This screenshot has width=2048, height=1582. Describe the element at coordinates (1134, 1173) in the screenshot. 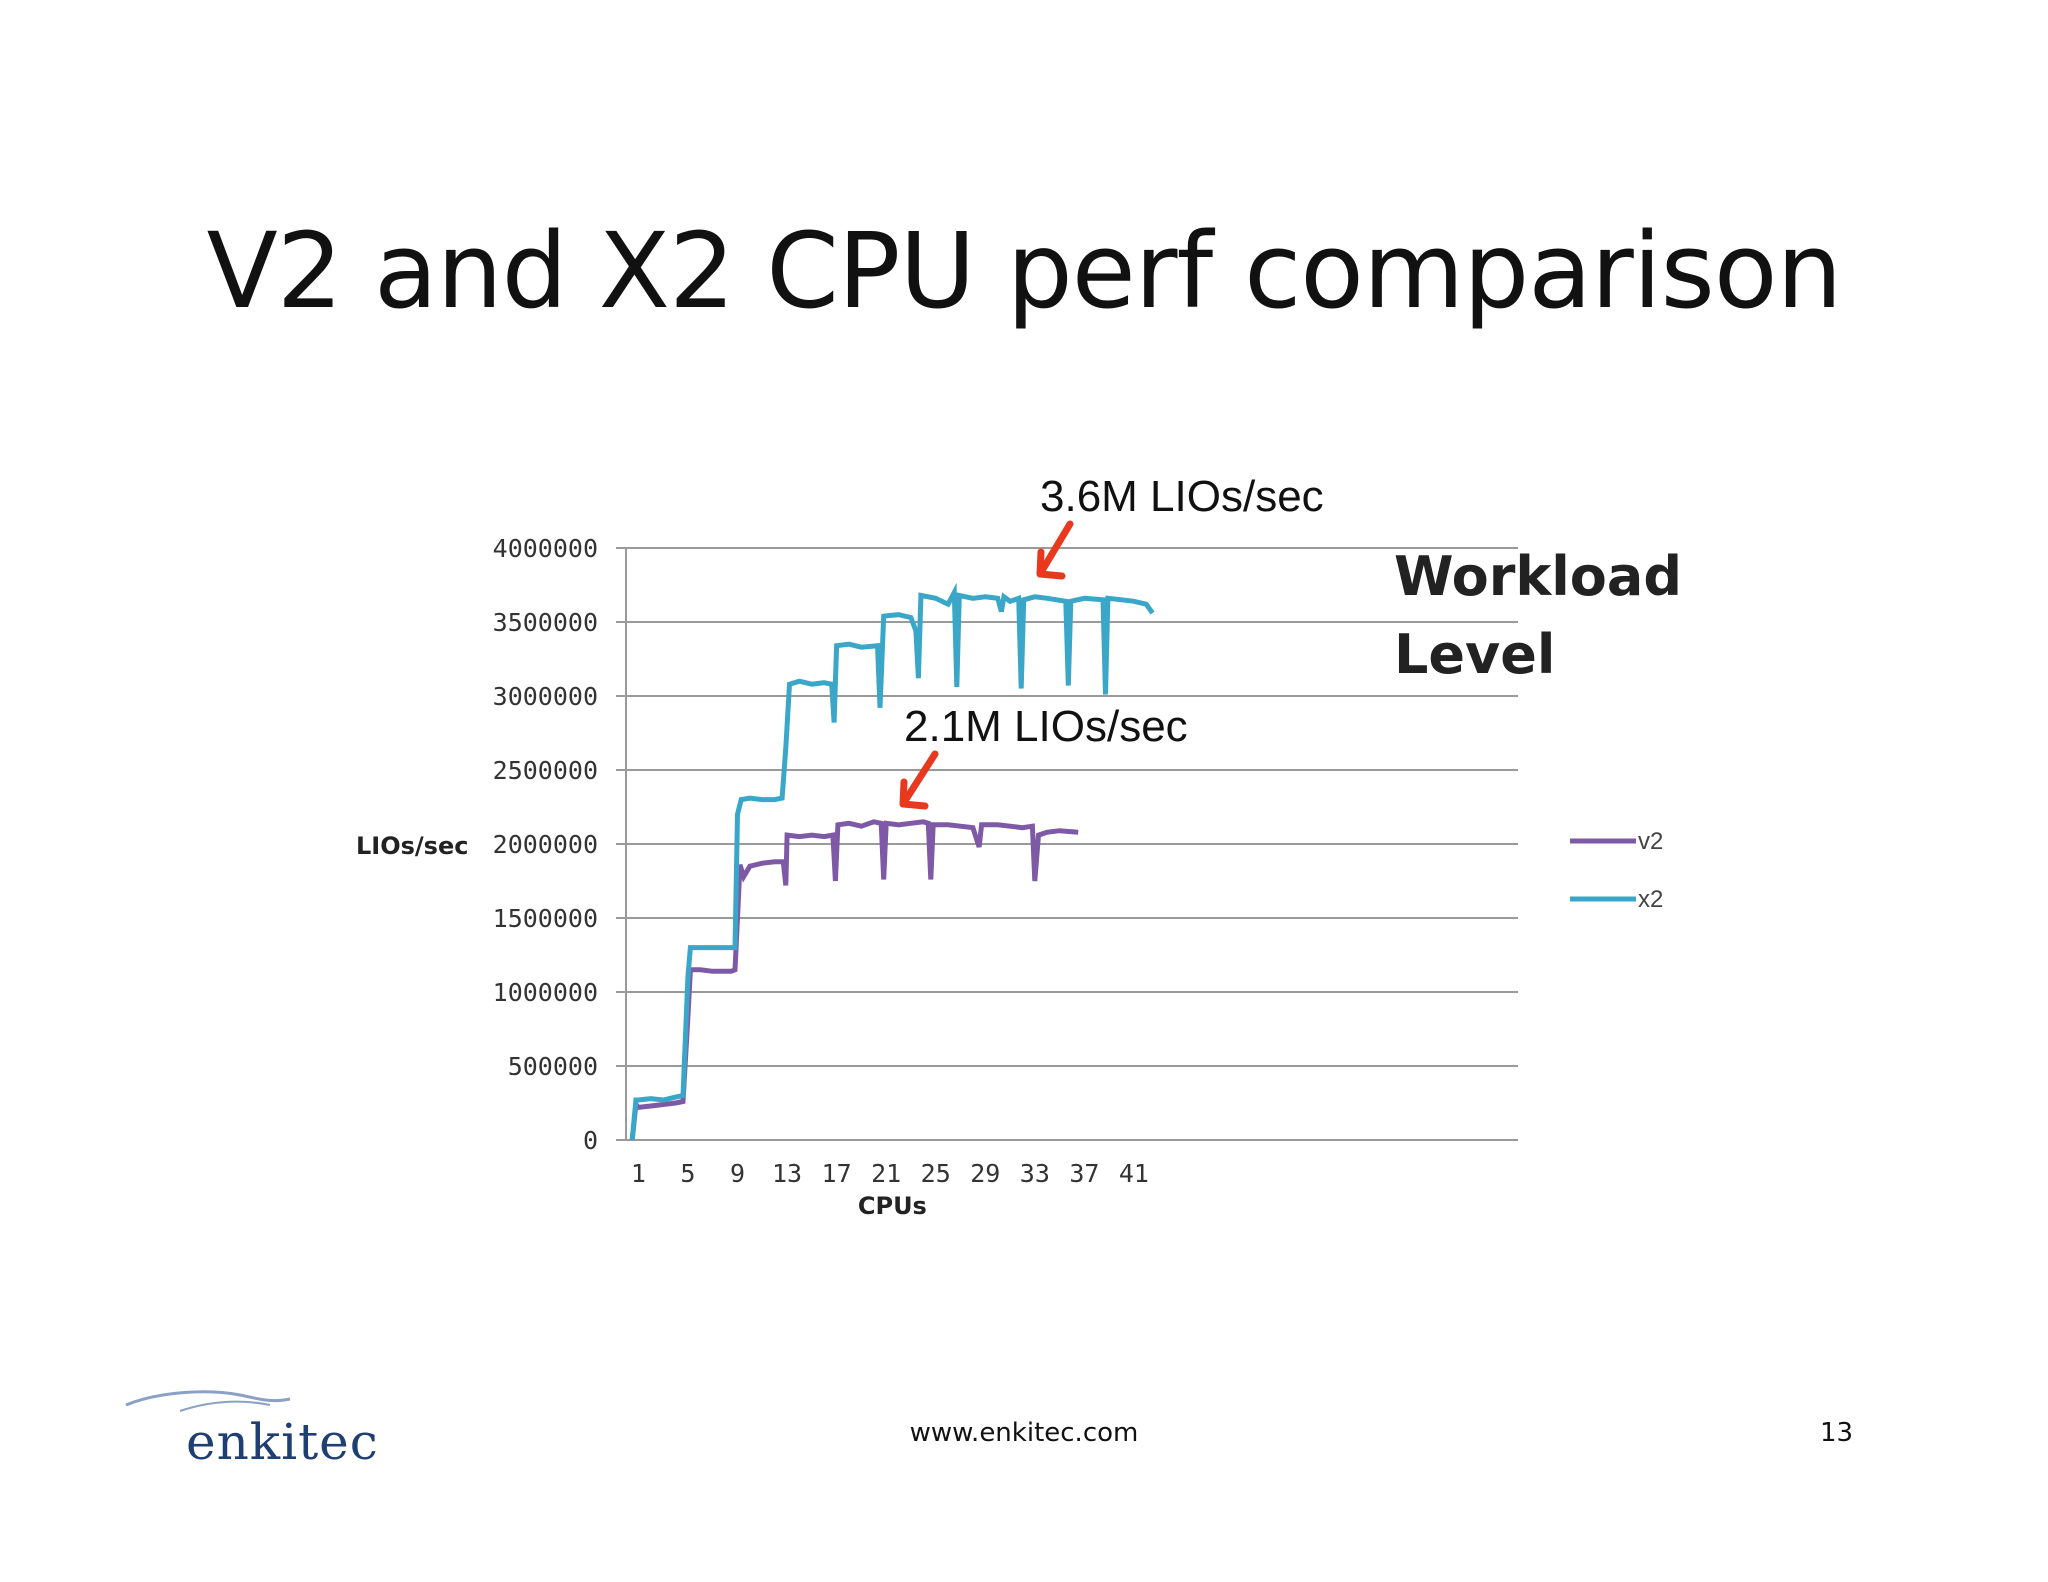

I see `x-tick-label: 41` at that location.